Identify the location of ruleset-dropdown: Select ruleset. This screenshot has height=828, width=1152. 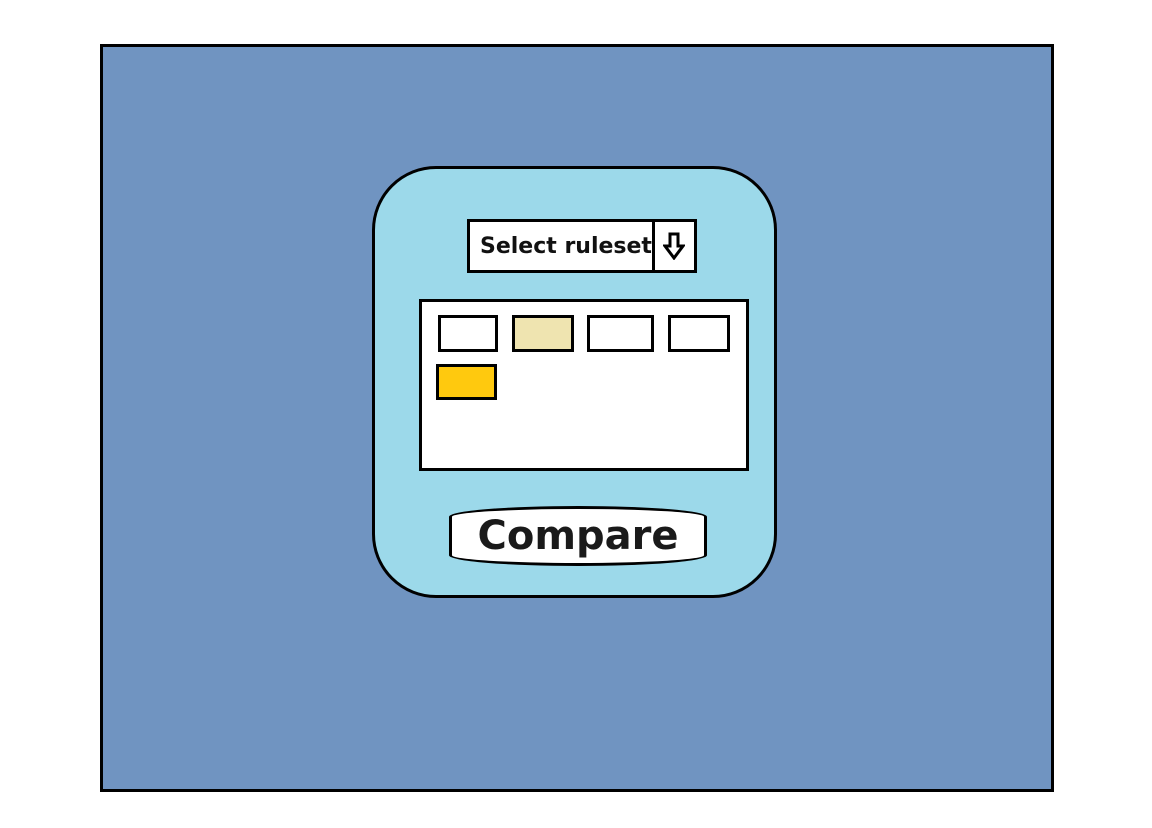
(582, 246).